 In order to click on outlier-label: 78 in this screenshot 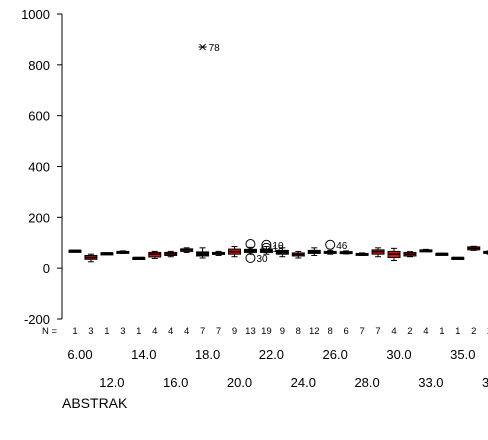, I will do `click(215, 48)`.